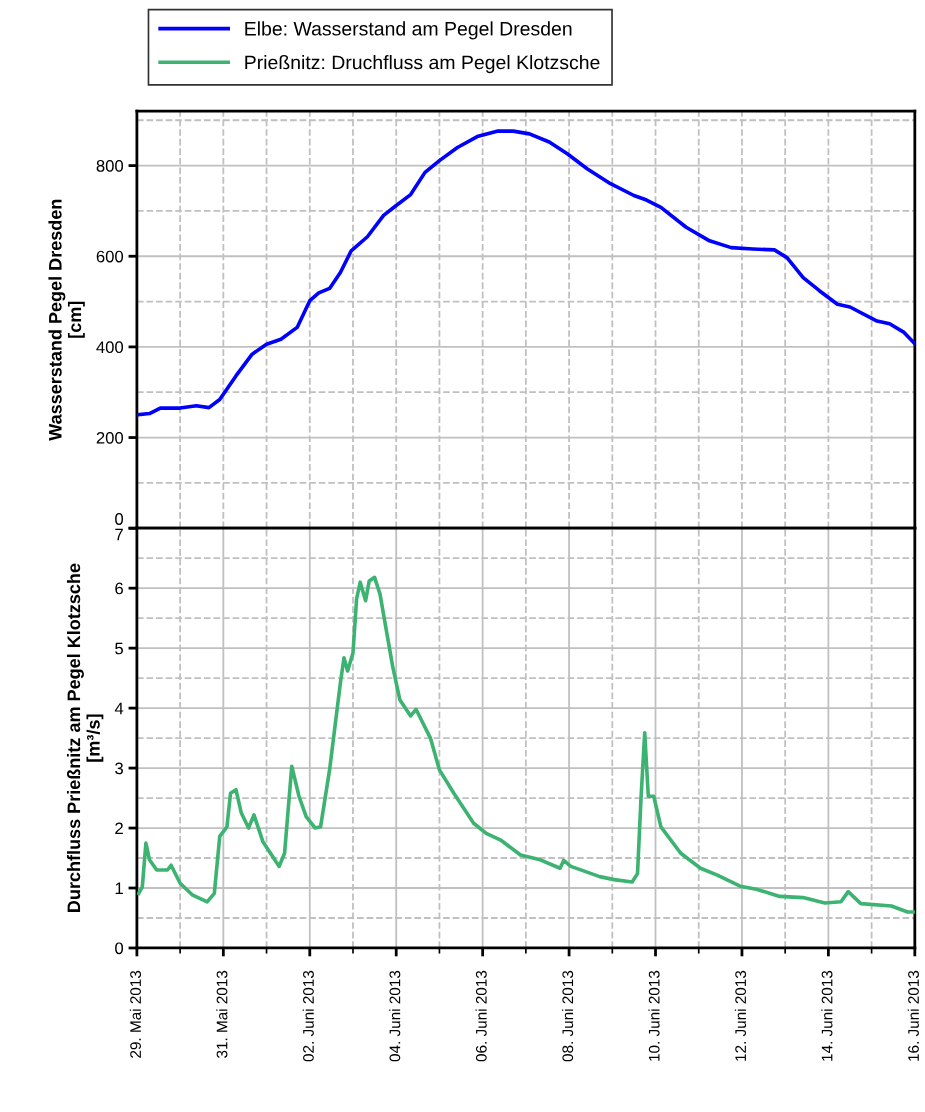 The height and width of the screenshot is (1112, 925). What do you see at coordinates (119, 588) in the screenshot?
I see `y-tick-label: 6` at bounding box center [119, 588].